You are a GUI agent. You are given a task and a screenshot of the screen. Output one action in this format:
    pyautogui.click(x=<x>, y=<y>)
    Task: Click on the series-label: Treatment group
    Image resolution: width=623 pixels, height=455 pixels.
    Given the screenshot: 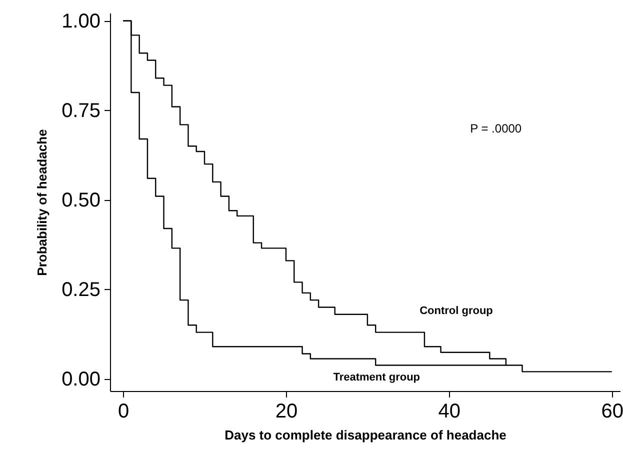 What is the action you would take?
    pyautogui.click(x=376, y=377)
    